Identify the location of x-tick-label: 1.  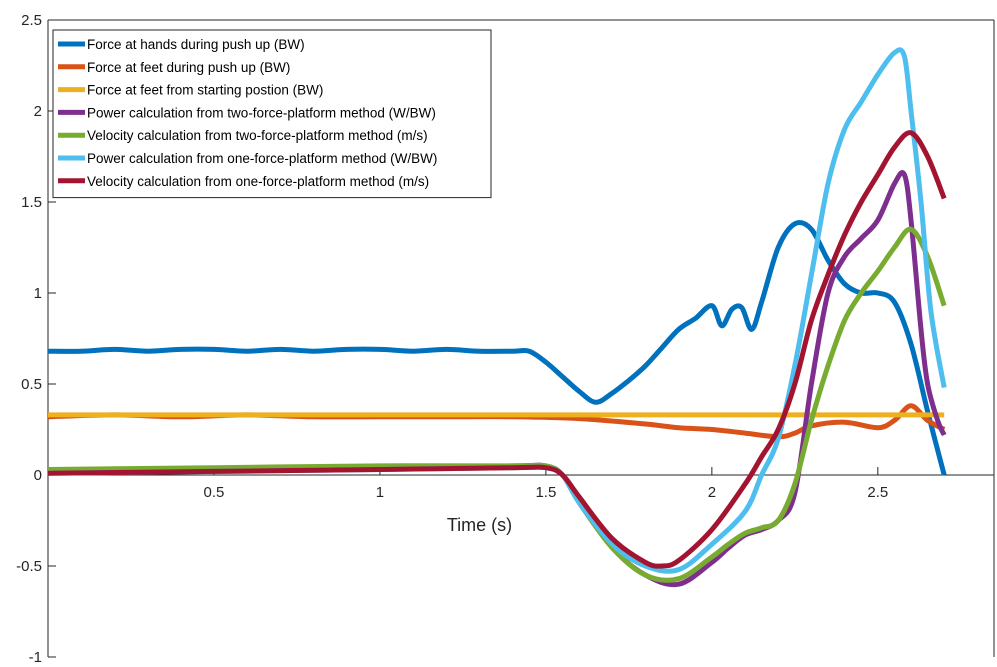
(380, 492).